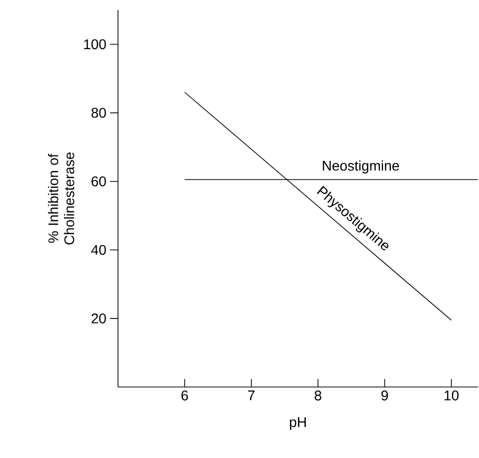  Describe the element at coordinates (298, 423) in the screenshot. I see `x-axis-title: pH` at that location.